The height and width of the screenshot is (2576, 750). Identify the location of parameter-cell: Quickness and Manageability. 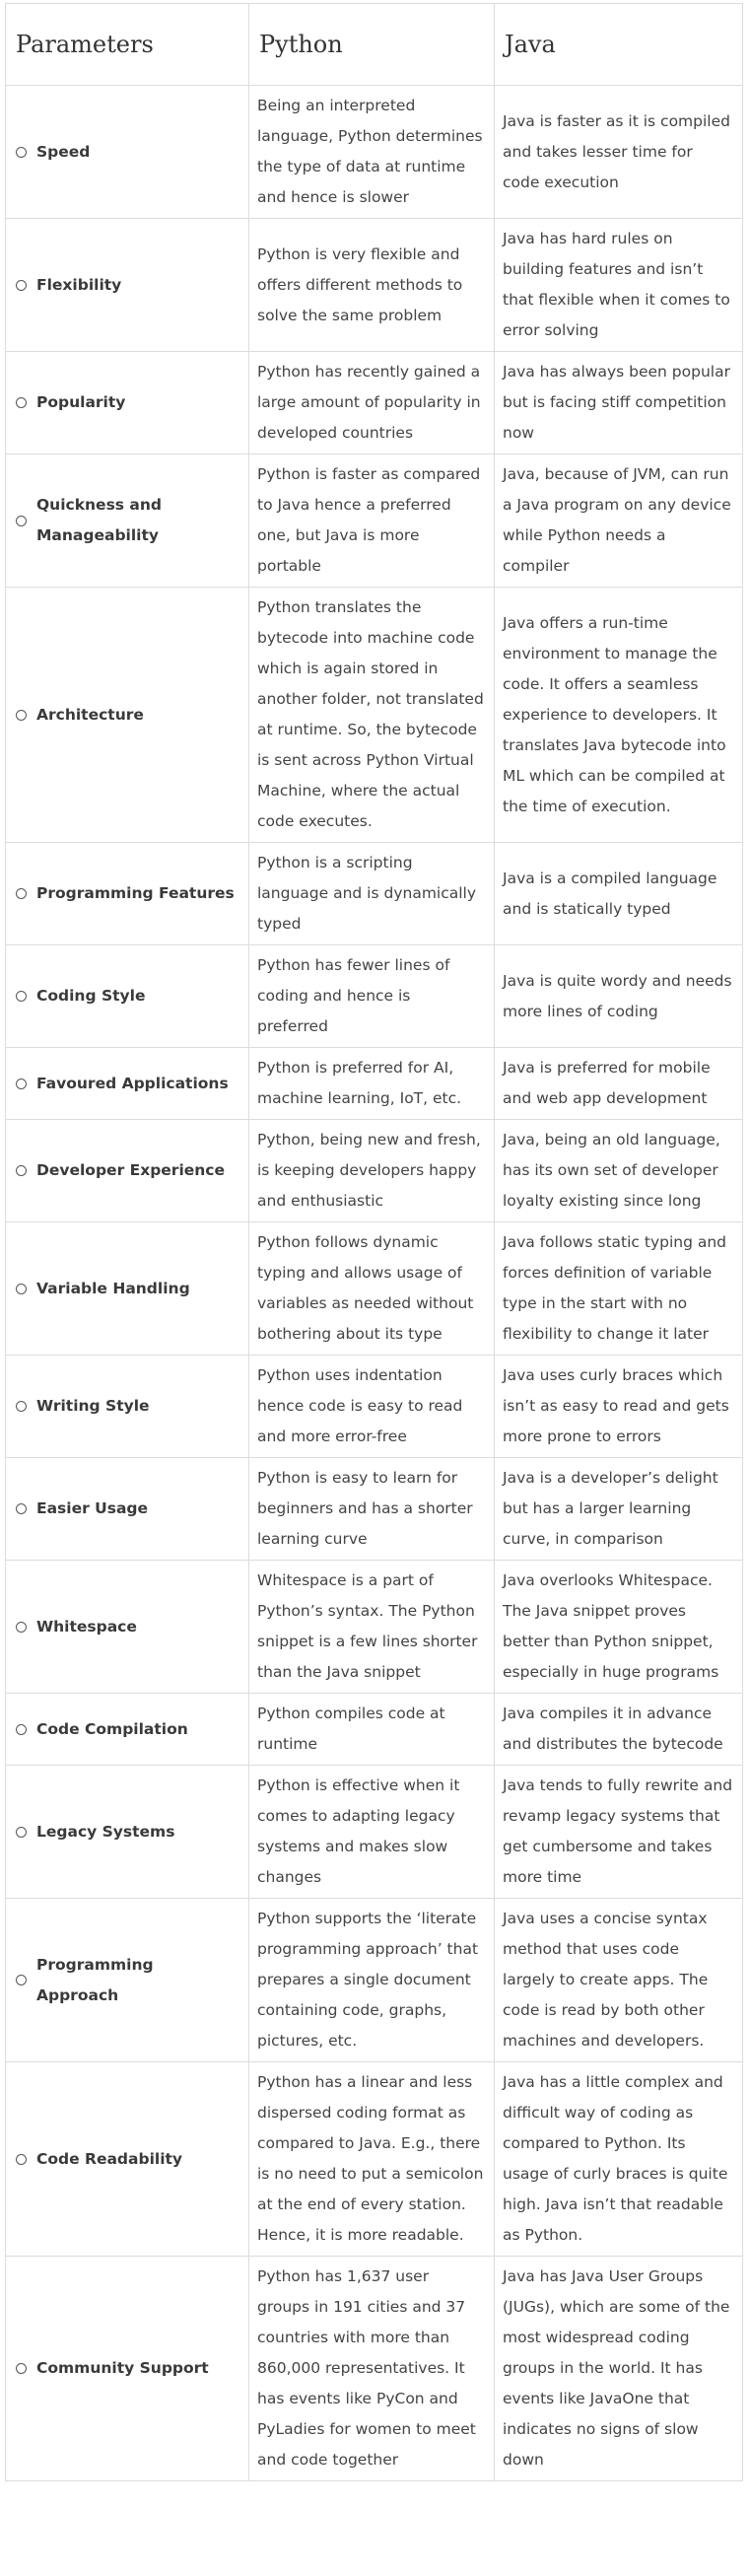
(127, 520).